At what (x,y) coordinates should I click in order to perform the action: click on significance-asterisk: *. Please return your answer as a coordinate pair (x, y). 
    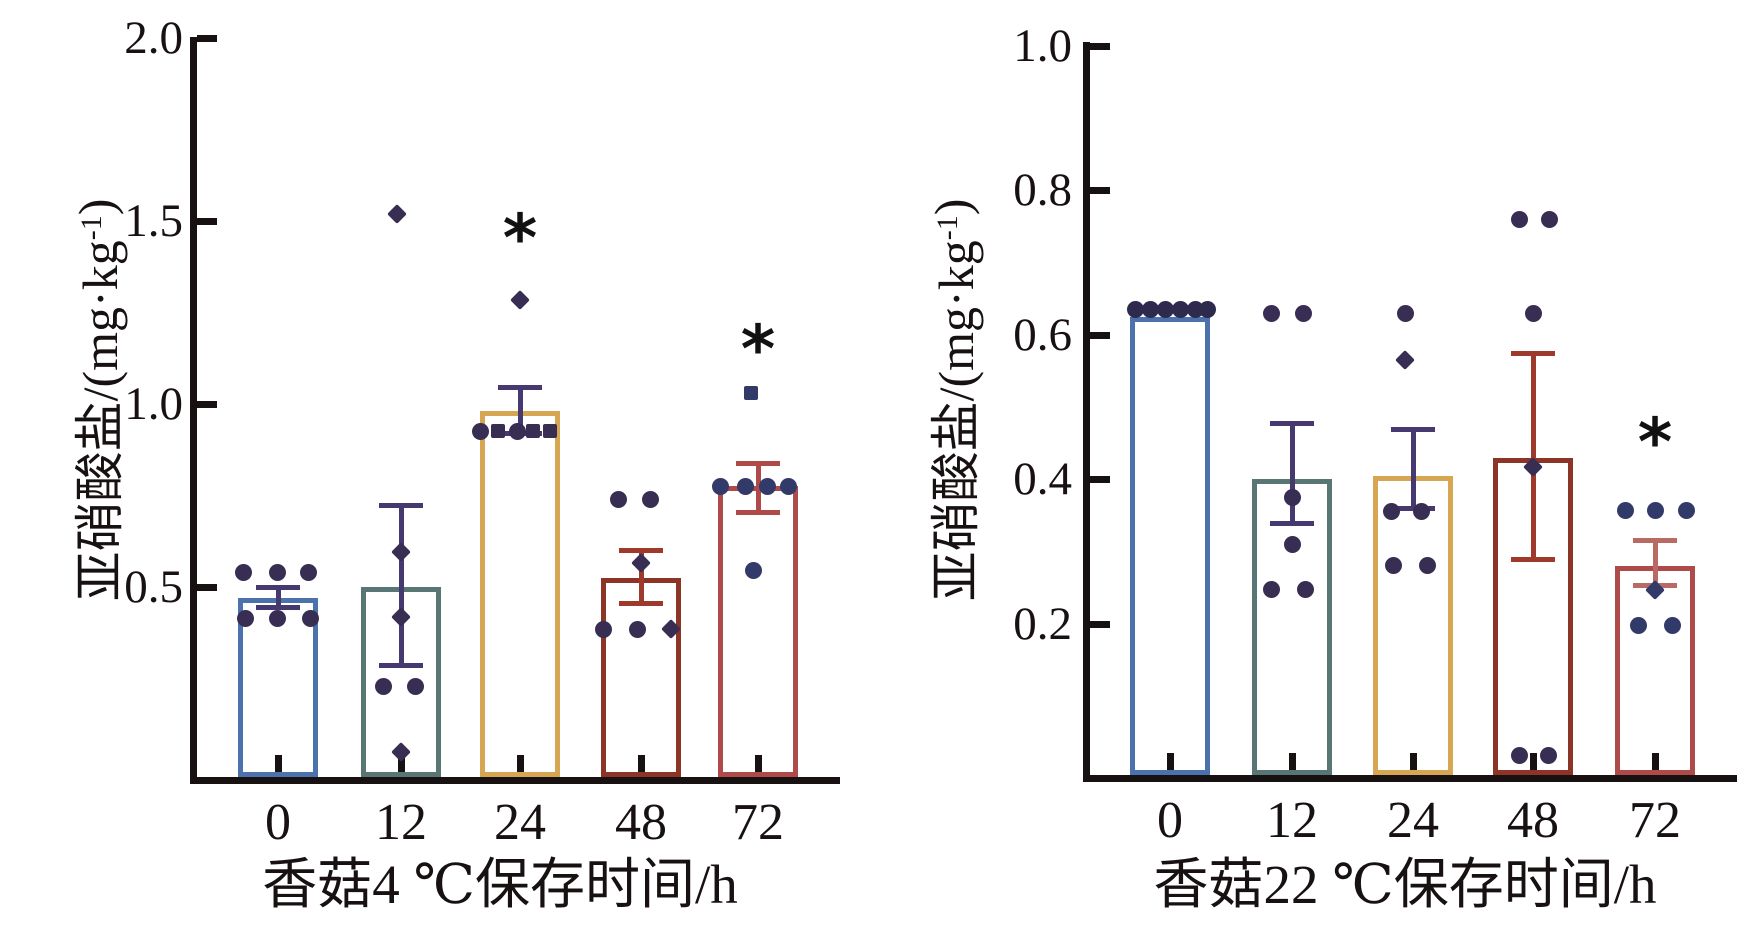
    Looking at the image, I should click on (1655, 443).